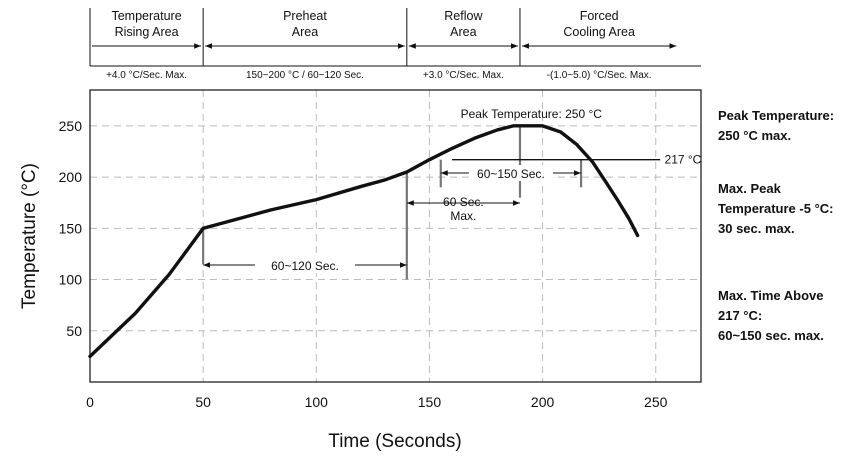 The image size is (861, 461). I want to click on peak-temperature-label: Peak Temperature: 250 °C, so click(532, 114).